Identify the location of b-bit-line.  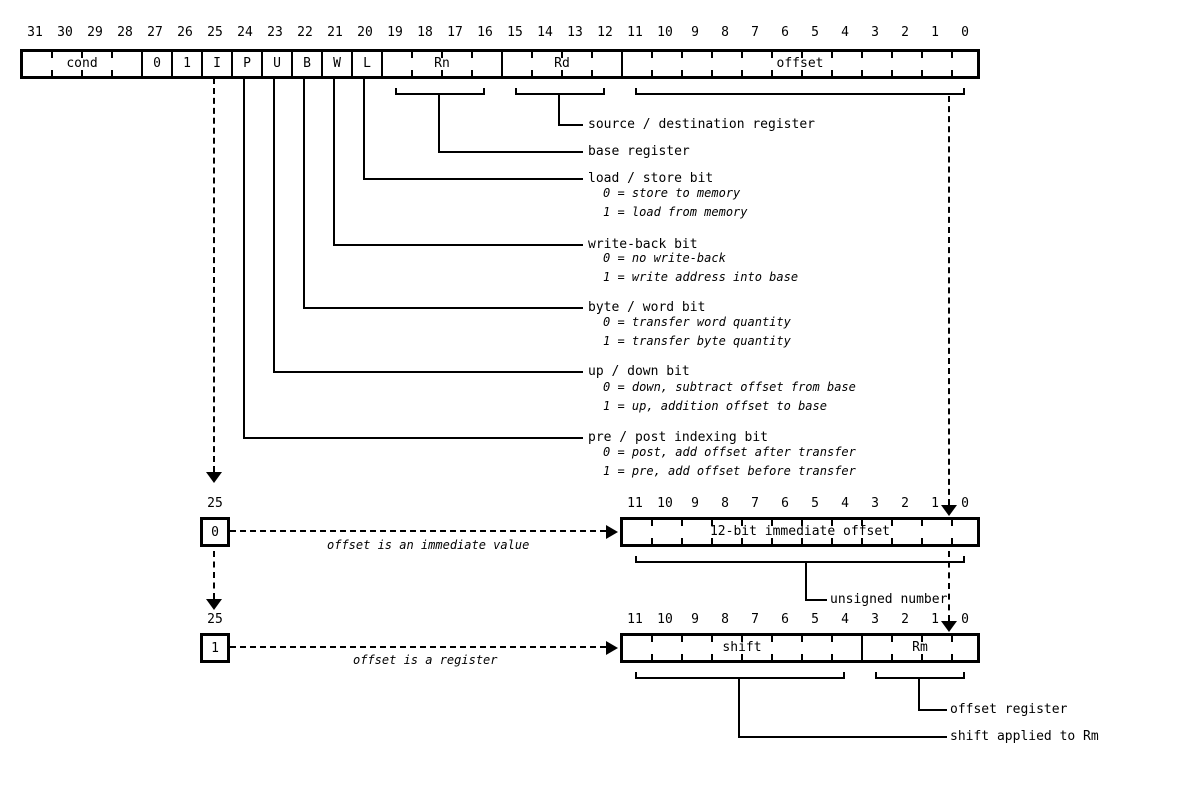
(304, 193).